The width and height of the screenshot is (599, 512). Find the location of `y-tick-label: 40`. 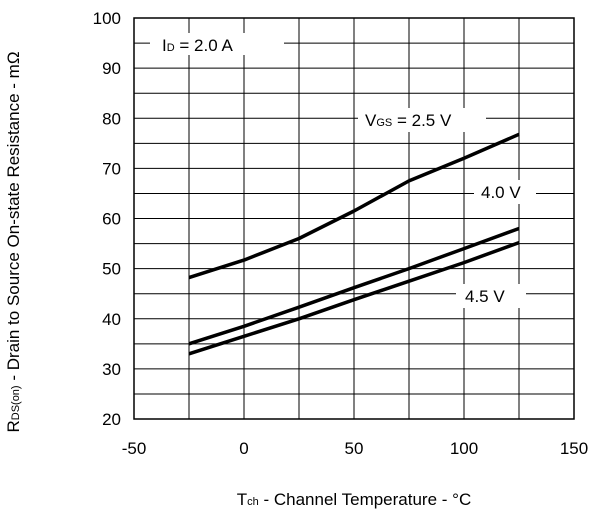

y-tick-label: 40 is located at coordinates (111, 319).